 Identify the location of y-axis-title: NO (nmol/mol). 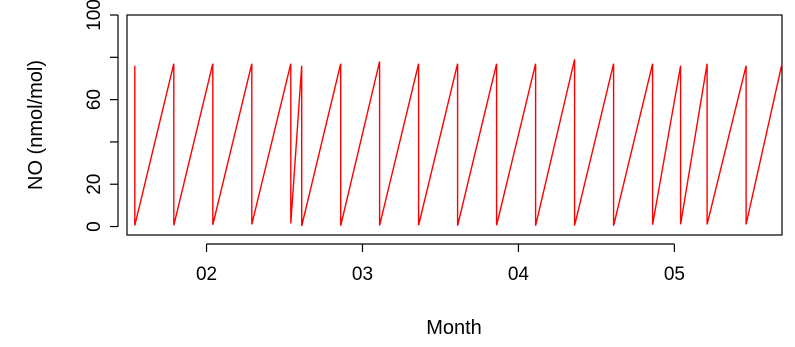
(36, 125).